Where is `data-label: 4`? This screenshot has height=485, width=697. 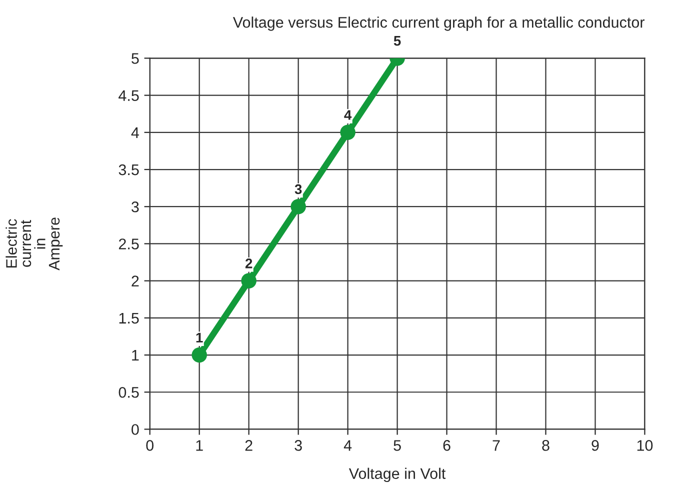 data-label: 4 is located at coordinates (348, 115).